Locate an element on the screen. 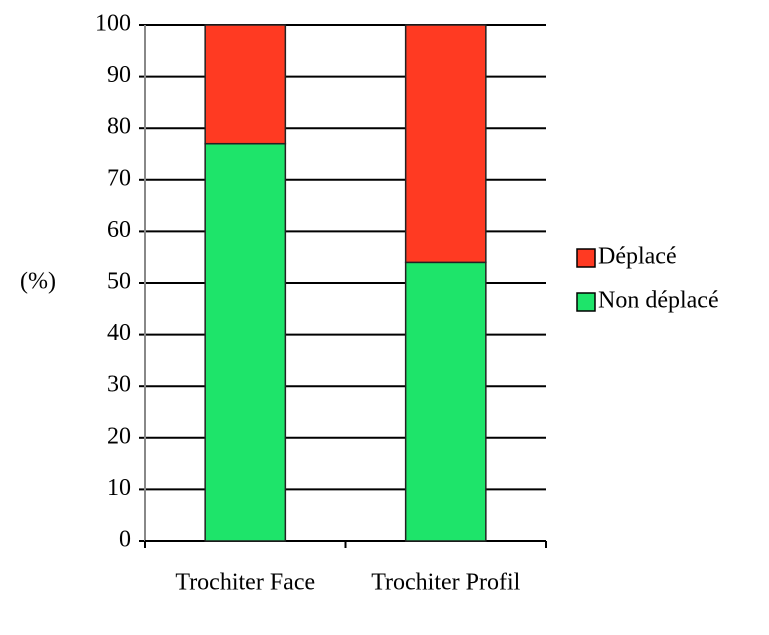 The width and height of the screenshot is (769, 635). legend-label: Déplacé is located at coordinates (637, 257).